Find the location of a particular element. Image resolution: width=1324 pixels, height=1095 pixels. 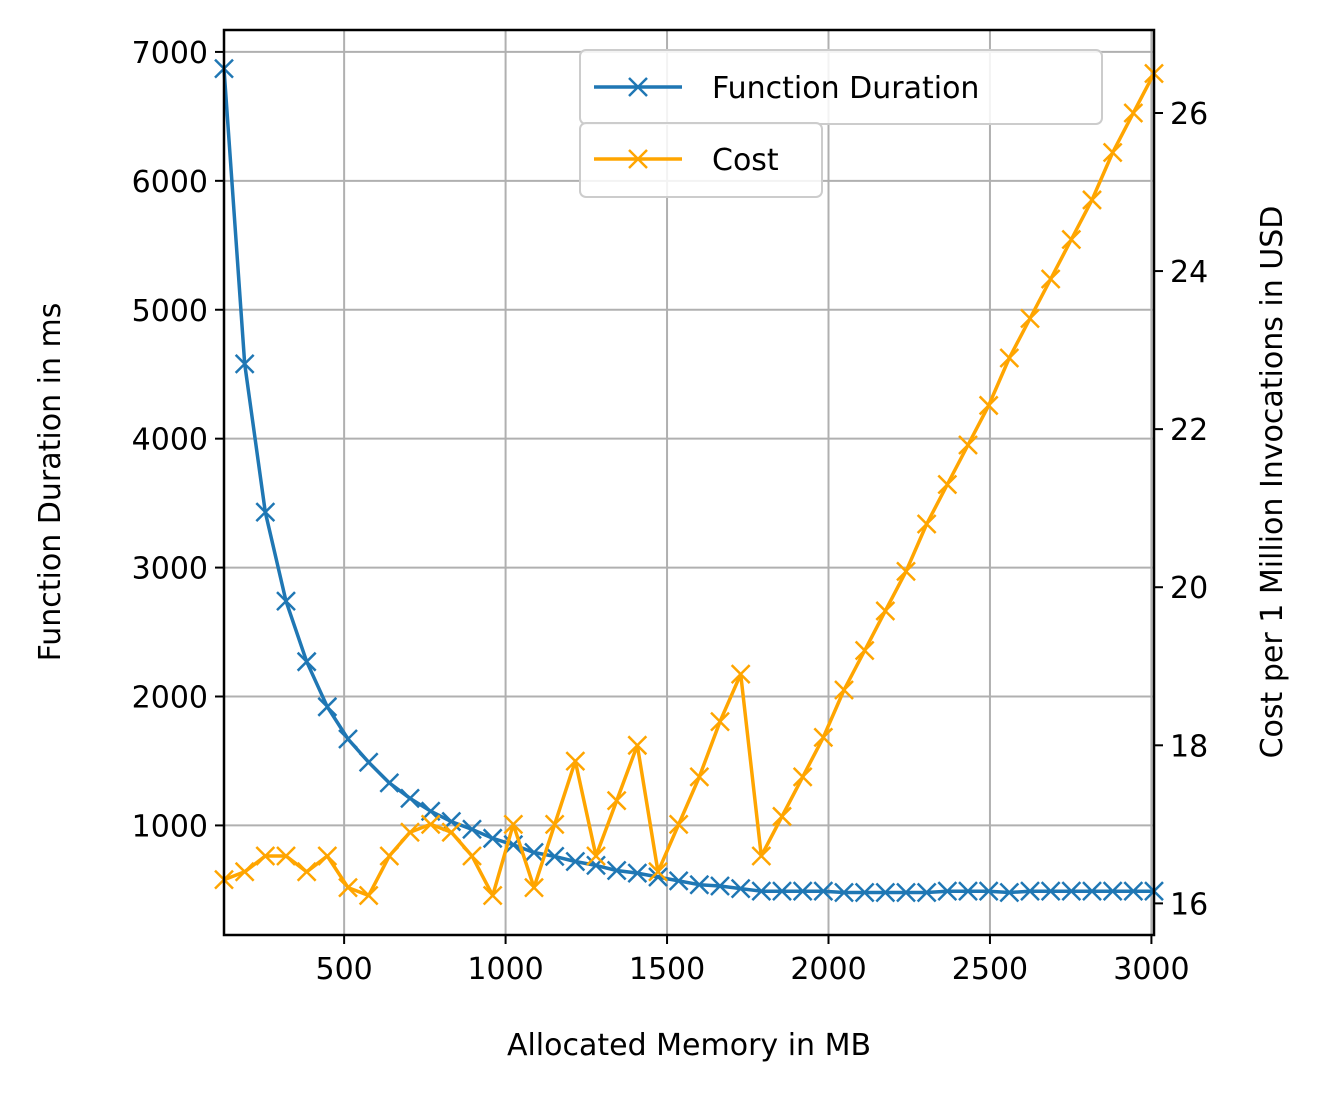

legend-marker is located at coordinates (638, 87).